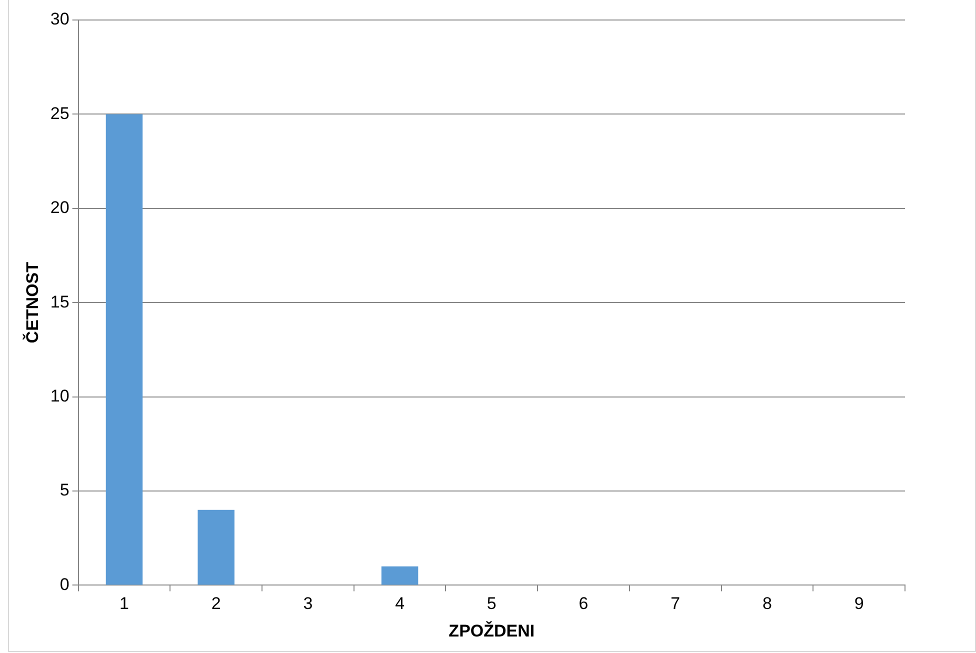  Describe the element at coordinates (767, 604) in the screenshot. I see `x-tick-label: 8` at that location.